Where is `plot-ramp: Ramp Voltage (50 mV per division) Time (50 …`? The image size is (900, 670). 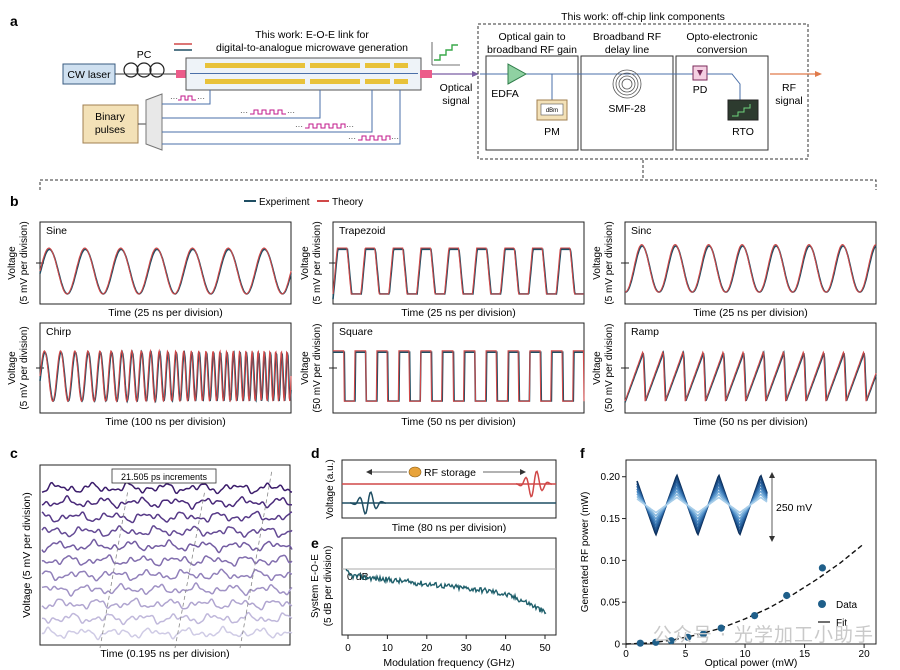
plot-ramp: Ramp Voltage (50 mV per division) Time (50 … is located at coordinates (734, 375).